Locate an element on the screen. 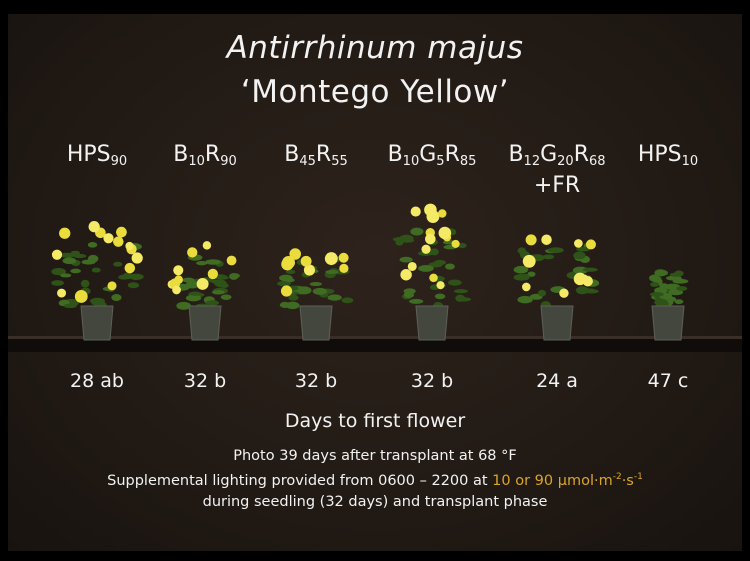 This screenshot has height=561, width=750. label-text: R is located at coordinates (212, 154).